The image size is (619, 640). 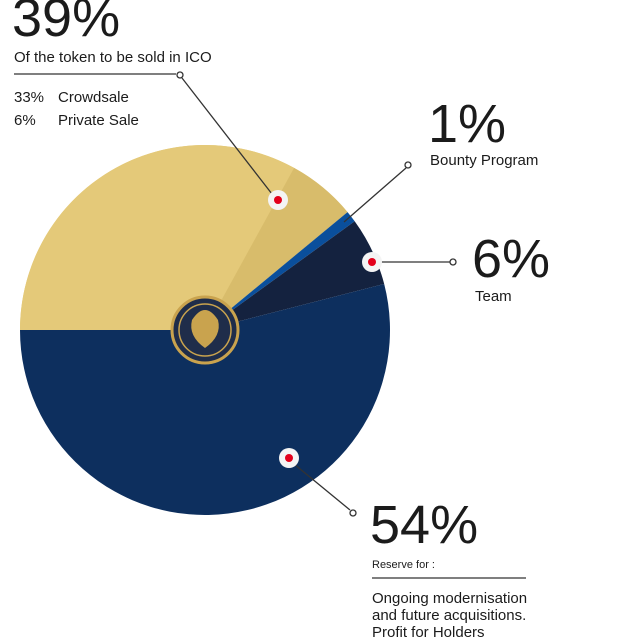 I want to click on group-value-label: 39%, so click(x=66, y=24).